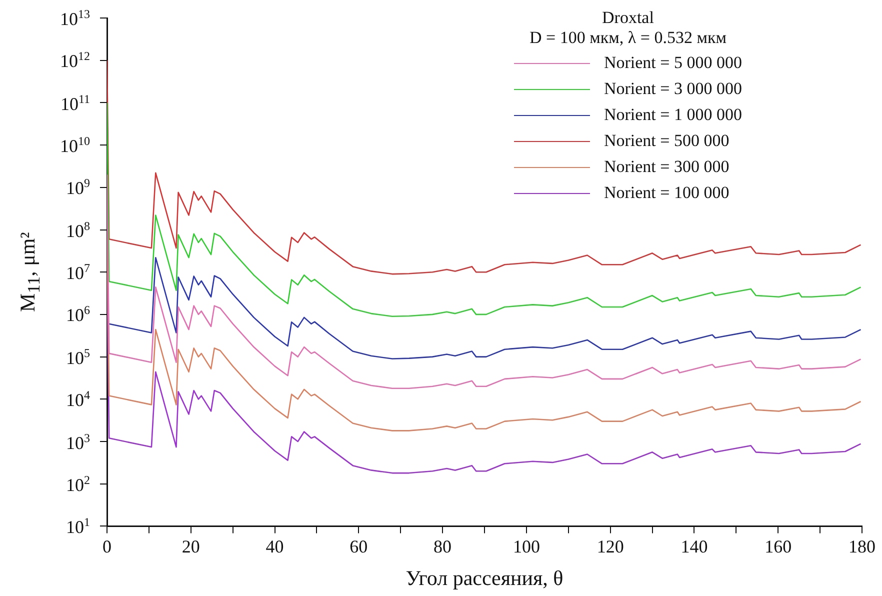  I want to click on legend-label: Norient = 5 000 000, so click(673, 63).